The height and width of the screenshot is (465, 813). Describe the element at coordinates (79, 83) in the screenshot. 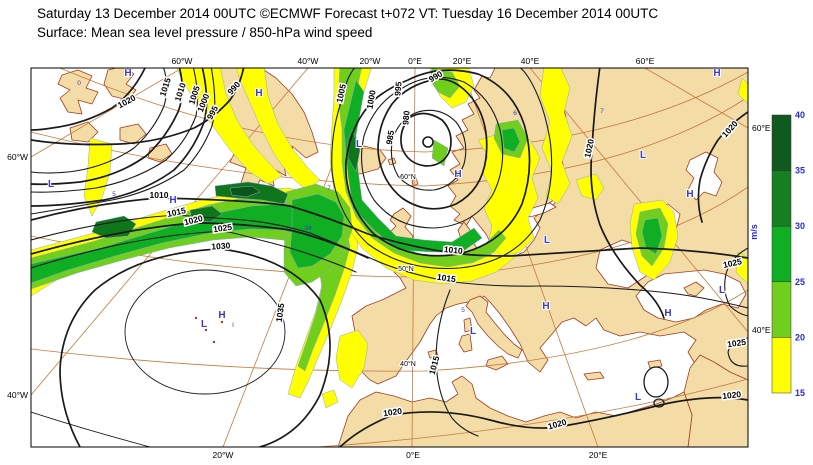

I see `grid-spot-value: 0` at that location.